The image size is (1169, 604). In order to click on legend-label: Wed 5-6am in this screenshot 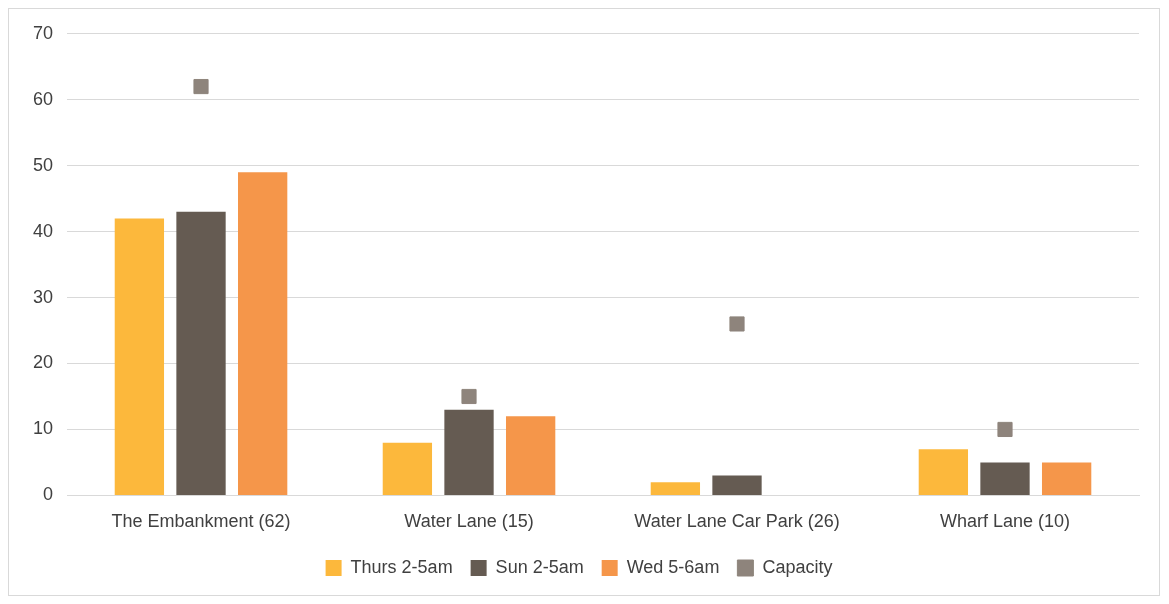, I will do `click(673, 566)`.